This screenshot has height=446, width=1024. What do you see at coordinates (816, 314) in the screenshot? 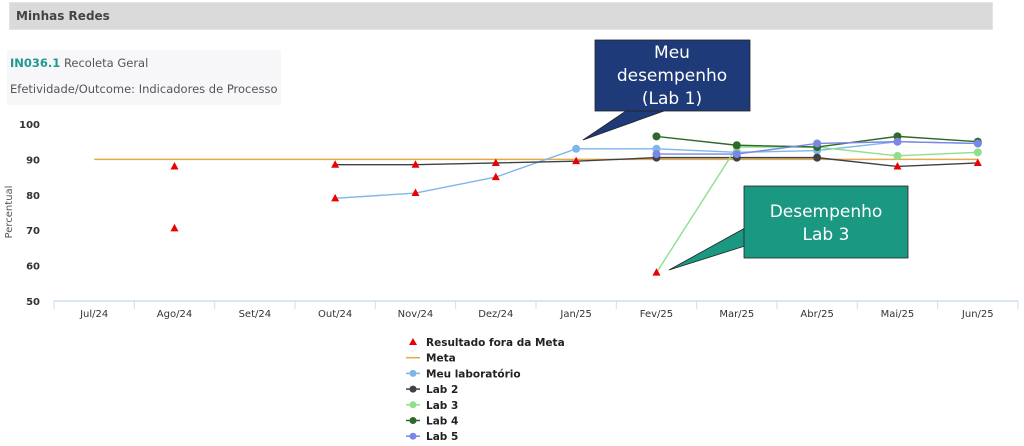
I see `x-tick-label: Abr/25` at bounding box center [816, 314].